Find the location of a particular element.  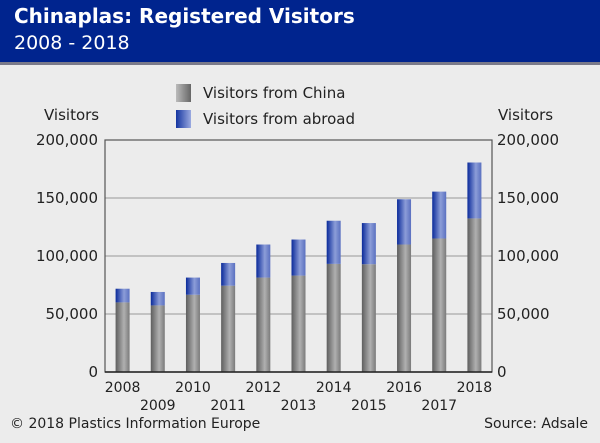

x-tick-label: 2014 is located at coordinates (334, 388).